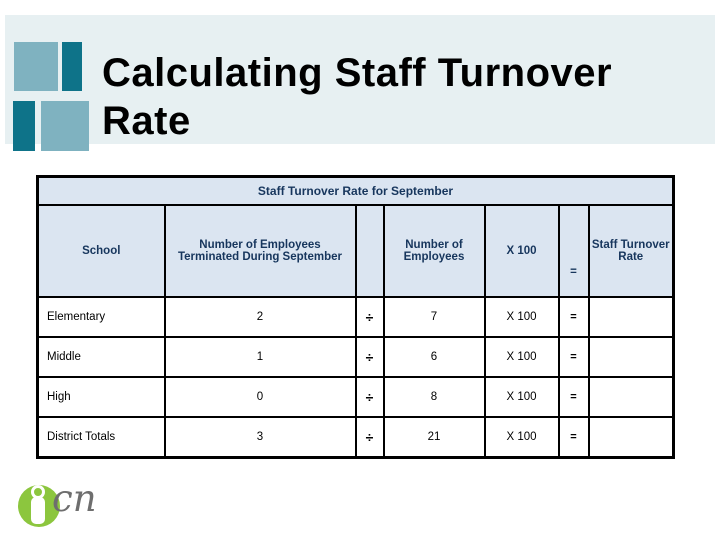  Describe the element at coordinates (631, 251) in the screenshot. I see `col-header-rate: Staff Turnover Rate` at that location.